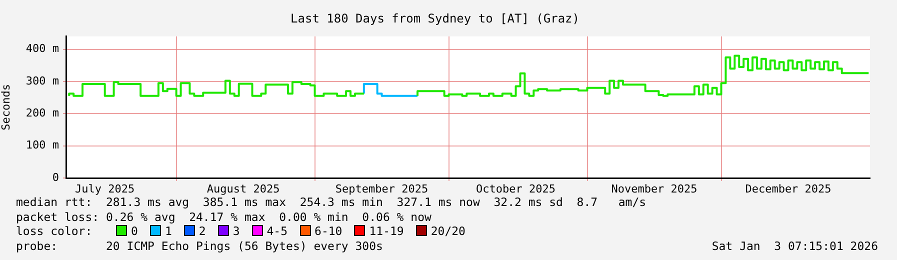  Describe the element at coordinates (202, 231) in the screenshot. I see `legend-label: 2` at that location.